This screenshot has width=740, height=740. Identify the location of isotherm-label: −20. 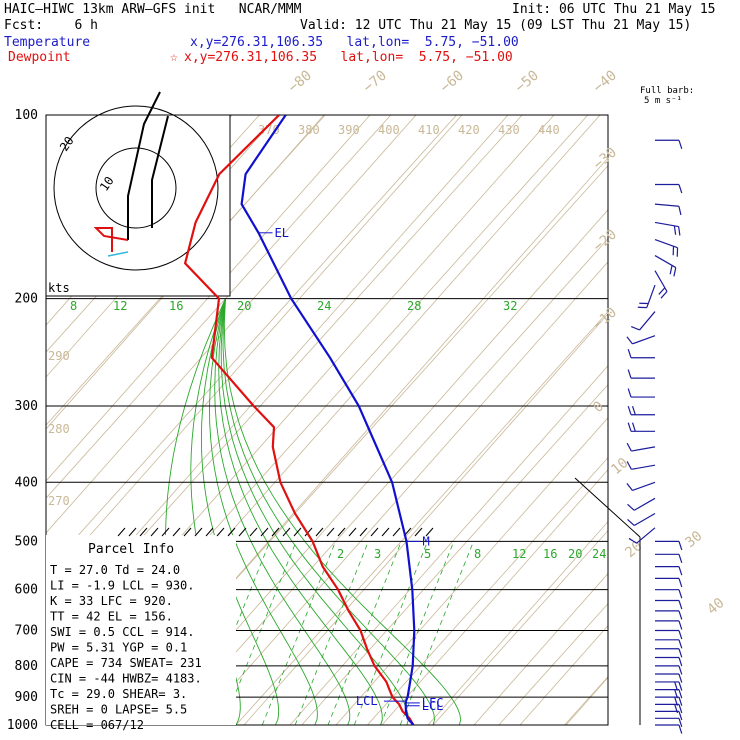
(605, 241).